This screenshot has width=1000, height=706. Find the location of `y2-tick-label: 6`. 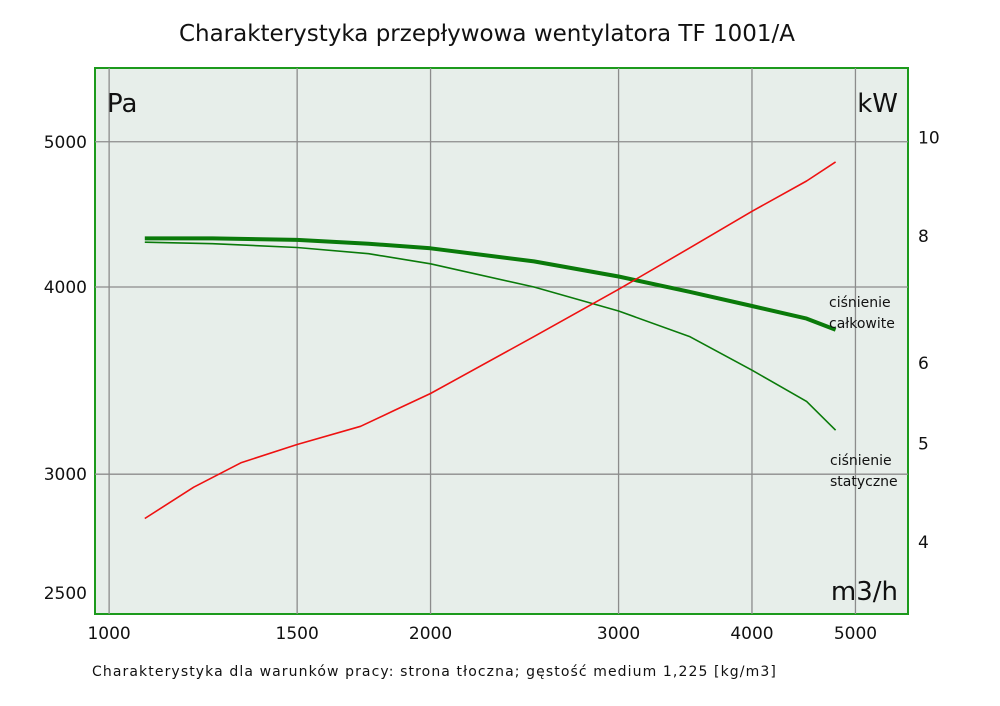

y2-tick-label: 6 is located at coordinates (923, 364).